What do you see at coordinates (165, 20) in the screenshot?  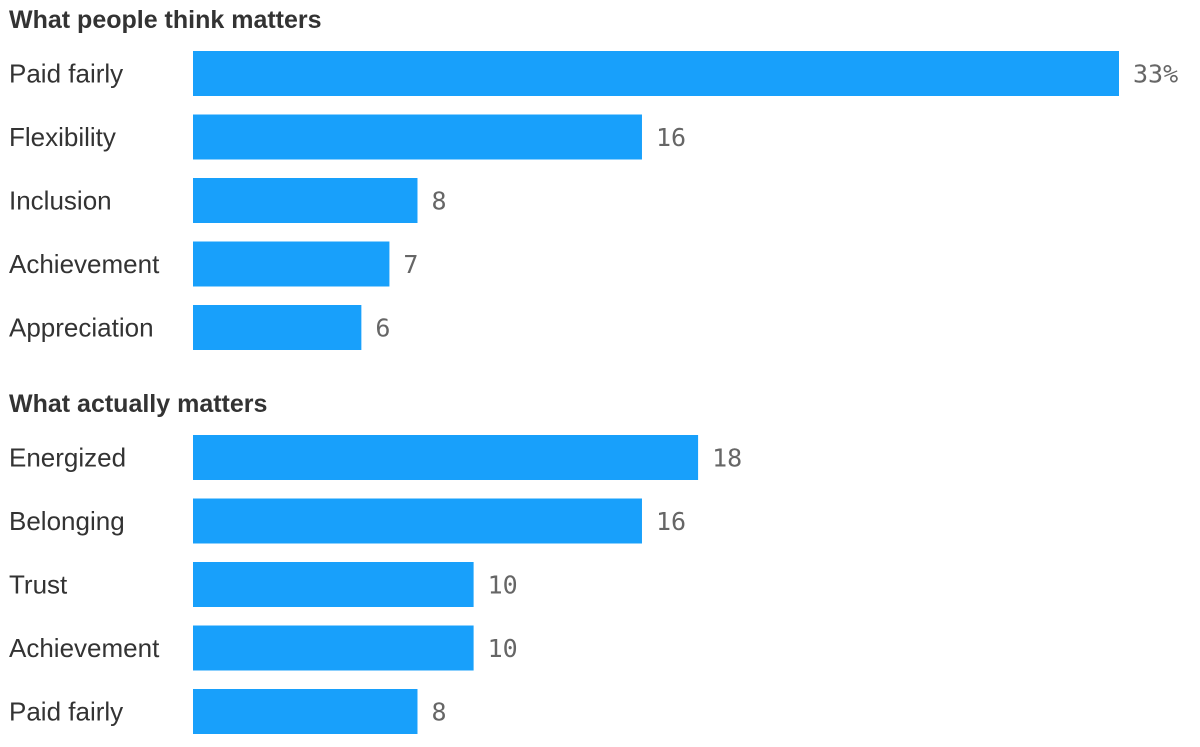 I see `panel-title: What people think matters` at bounding box center [165, 20].